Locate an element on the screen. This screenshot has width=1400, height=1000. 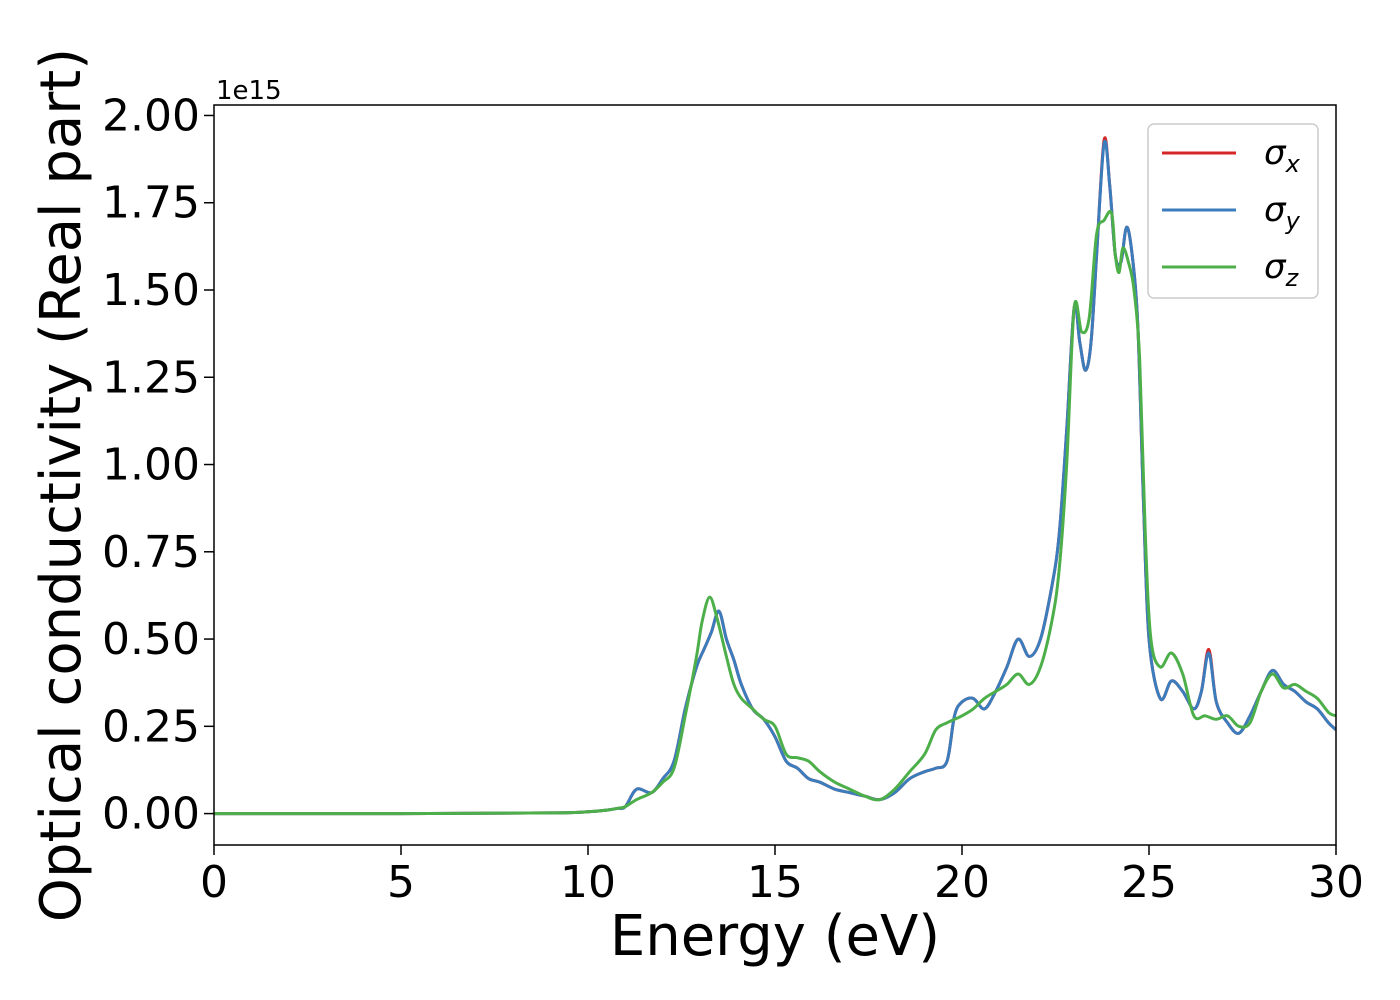
legend-label-y: σy is located at coordinates (1282, 212).